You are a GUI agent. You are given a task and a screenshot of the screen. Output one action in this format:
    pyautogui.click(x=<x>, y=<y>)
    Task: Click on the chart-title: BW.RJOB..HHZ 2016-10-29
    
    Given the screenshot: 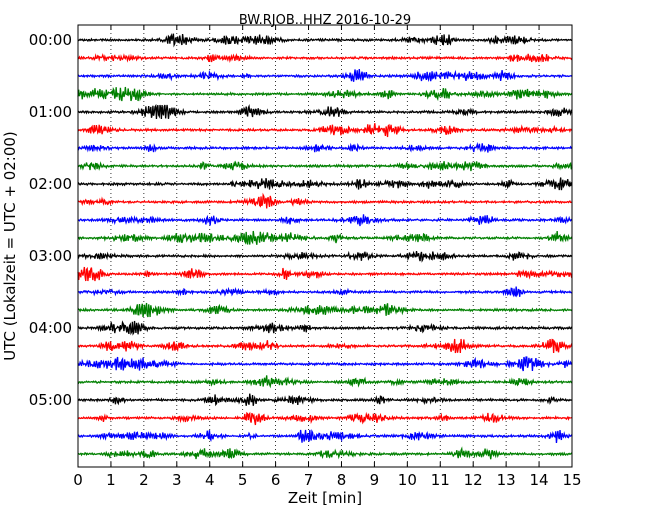 What is the action you would take?
    pyautogui.click(x=325, y=20)
    